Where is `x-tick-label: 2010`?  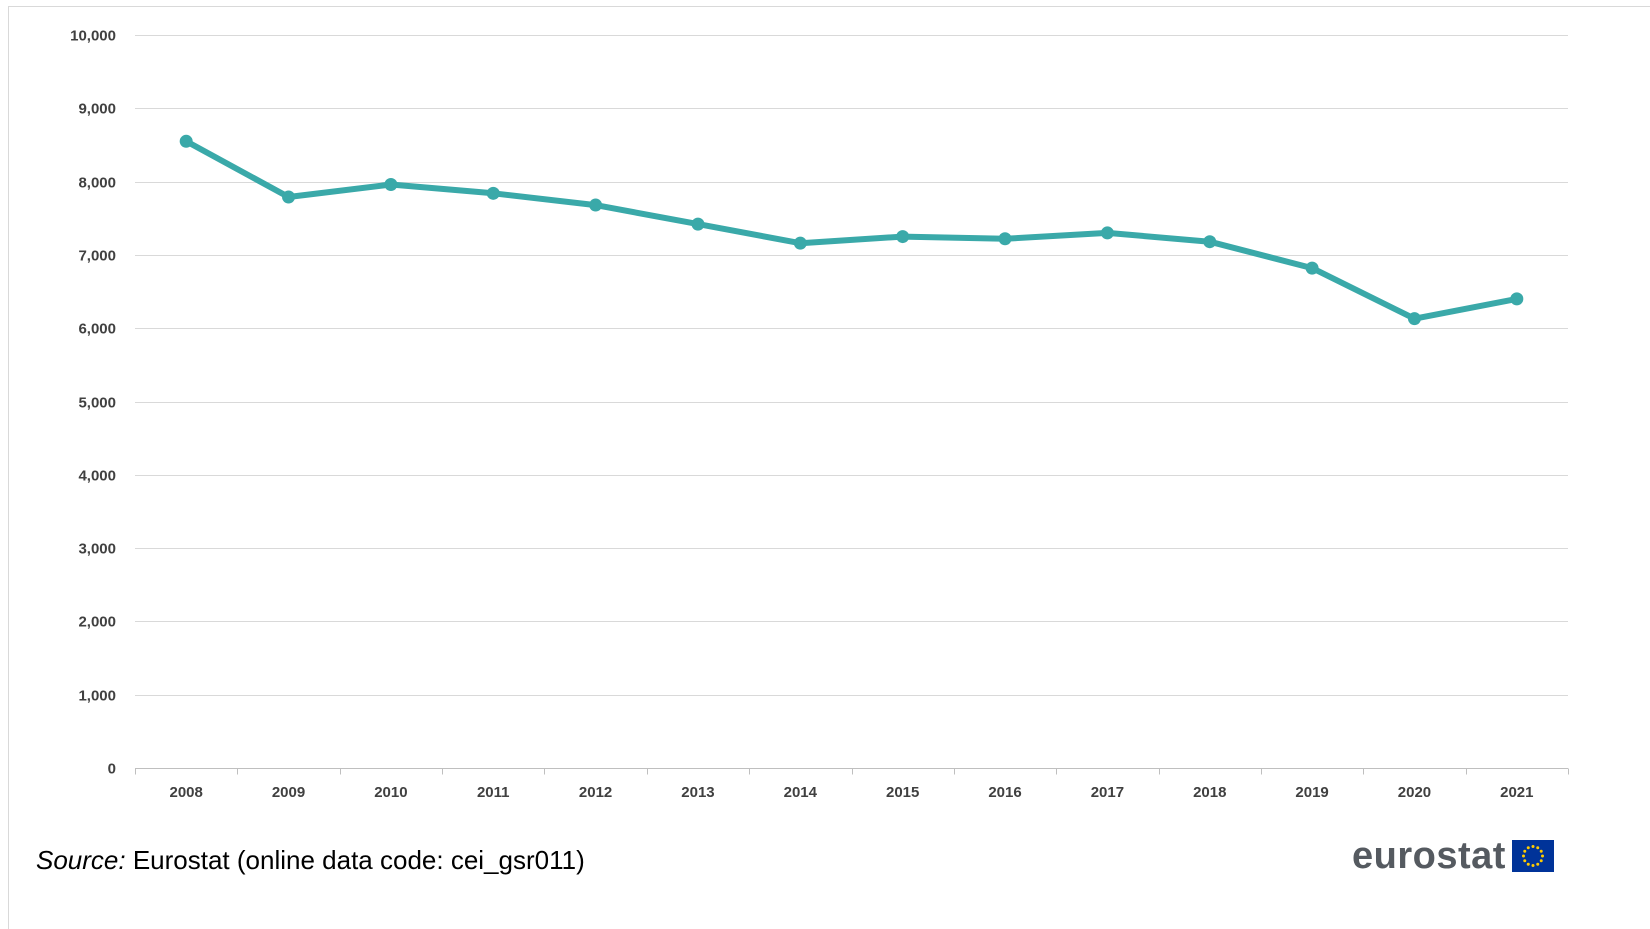
x-tick-label: 2010 is located at coordinates (390, 792).